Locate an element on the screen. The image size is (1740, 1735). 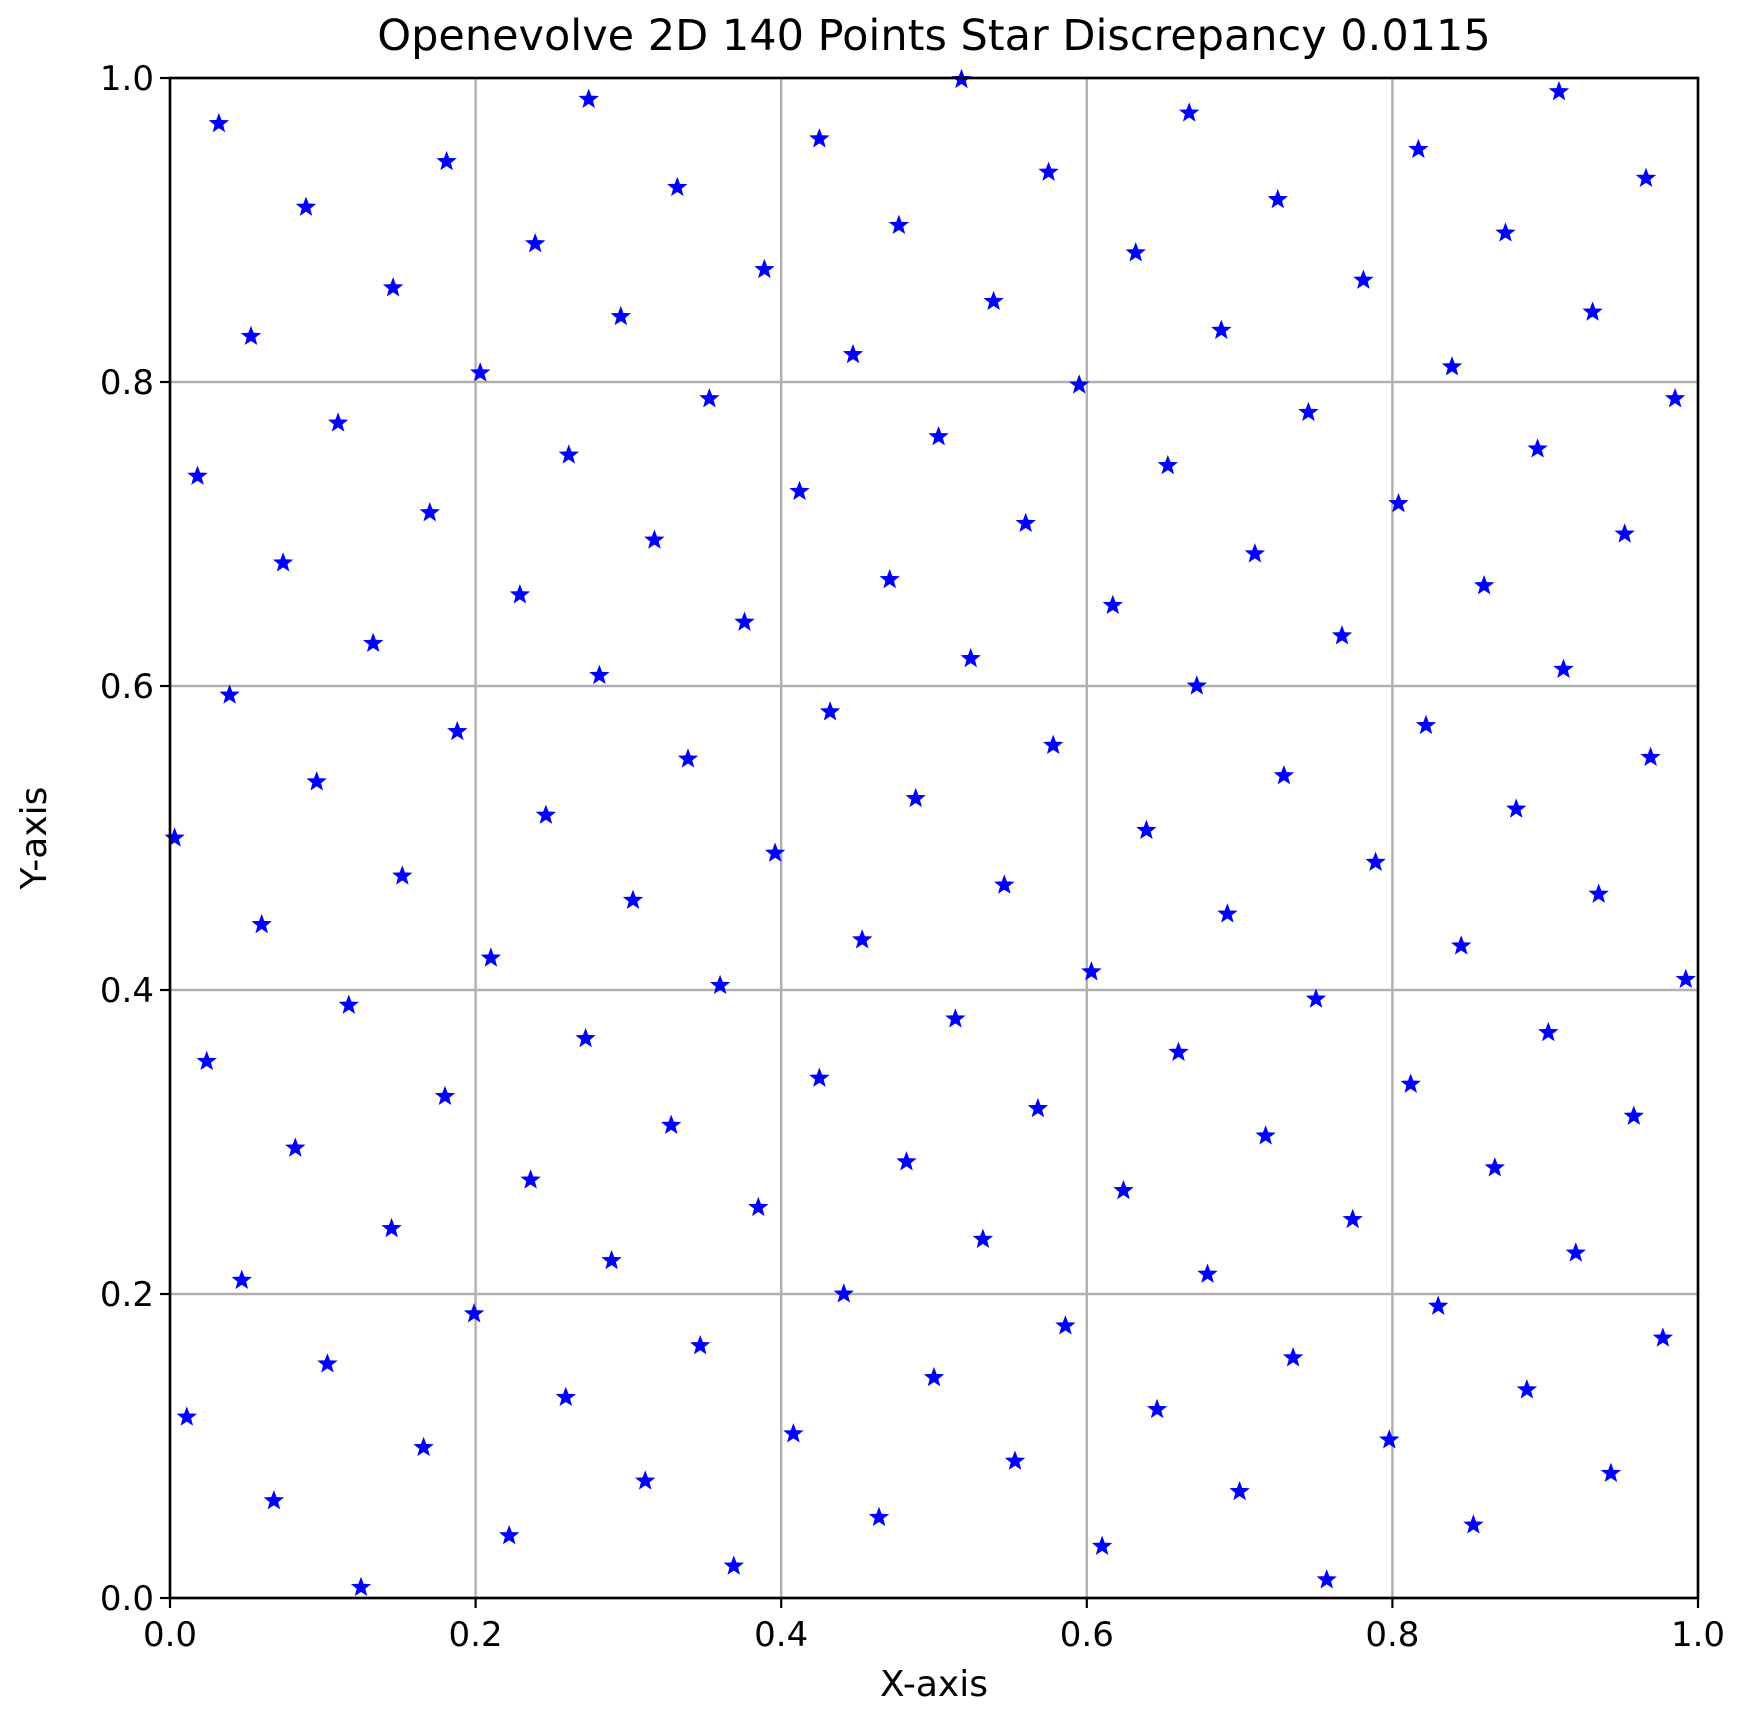
y-tick-label: 1.0 is located at coordinates (127, 79).